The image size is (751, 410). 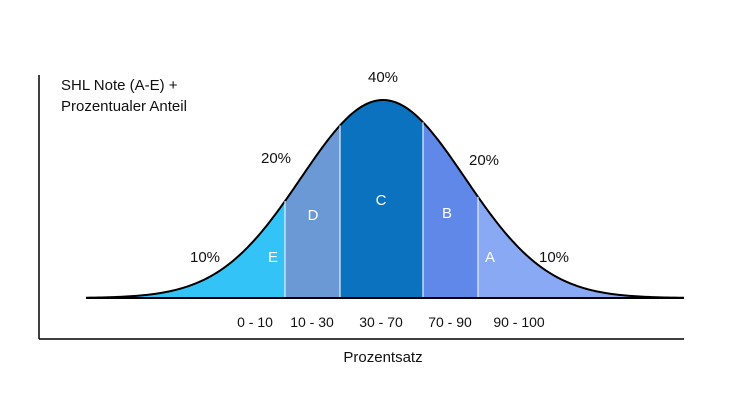 I want to click on range-label-a: 90 - 100, so click(x=519, y=322).